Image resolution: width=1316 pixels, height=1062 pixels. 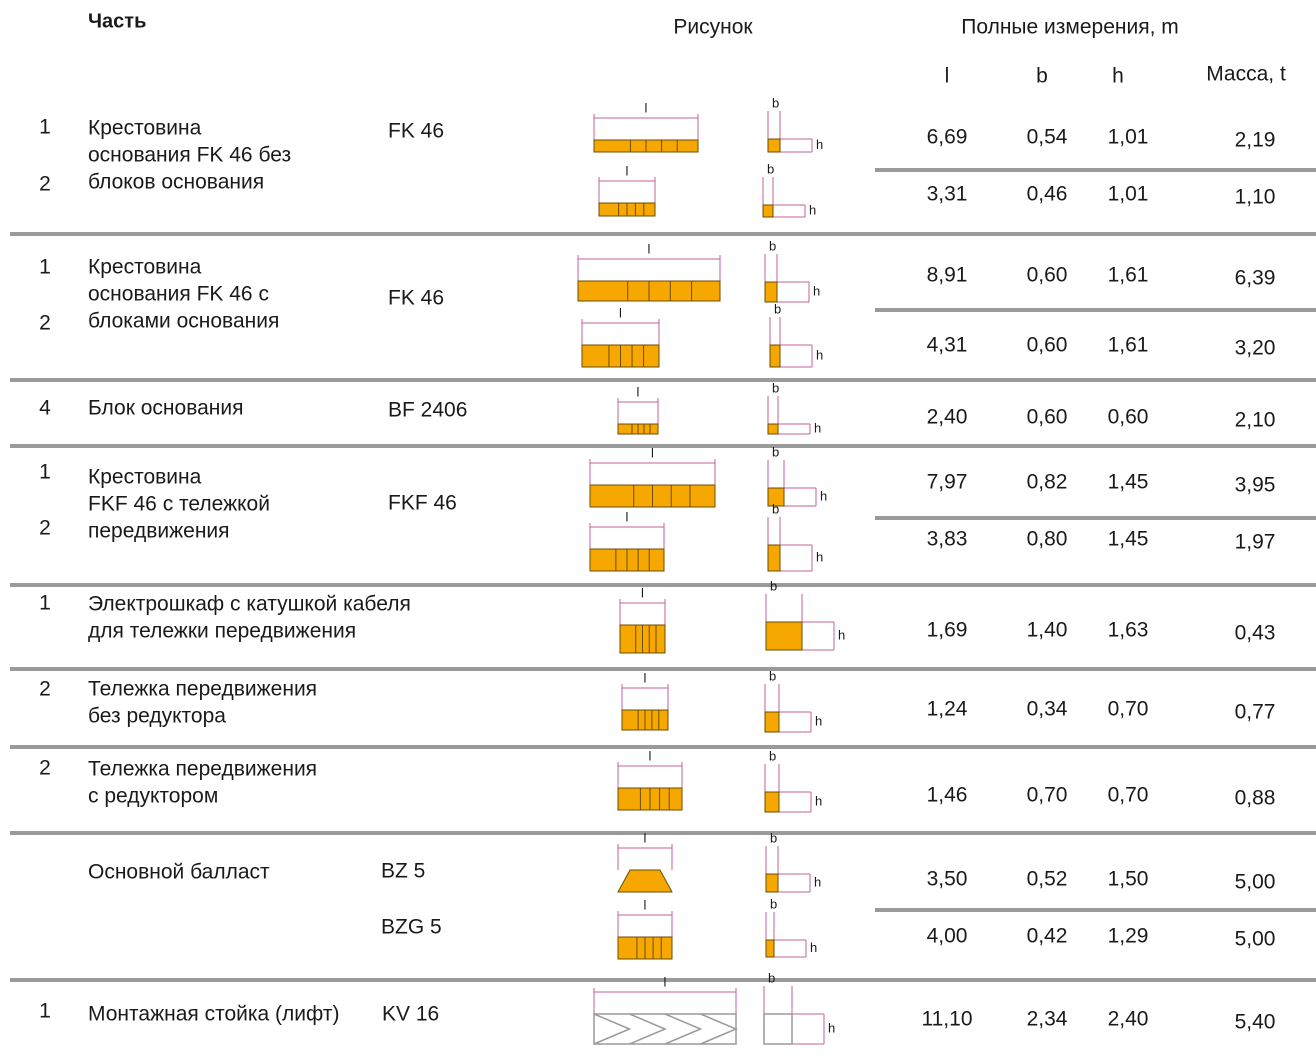 What do you see at coordinates (1047, 630) in the screenshot?
I see `value-b: 1,40` at bounding box center [1047, 630].